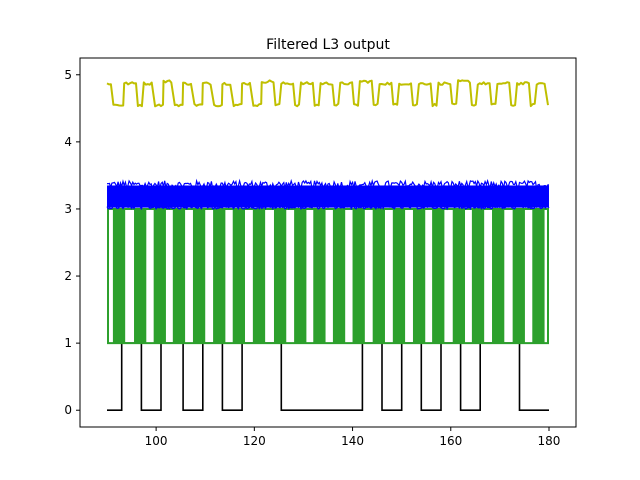 The image size is (640, 480). I want to click on x-tick-label: 100, so click(156, 441).